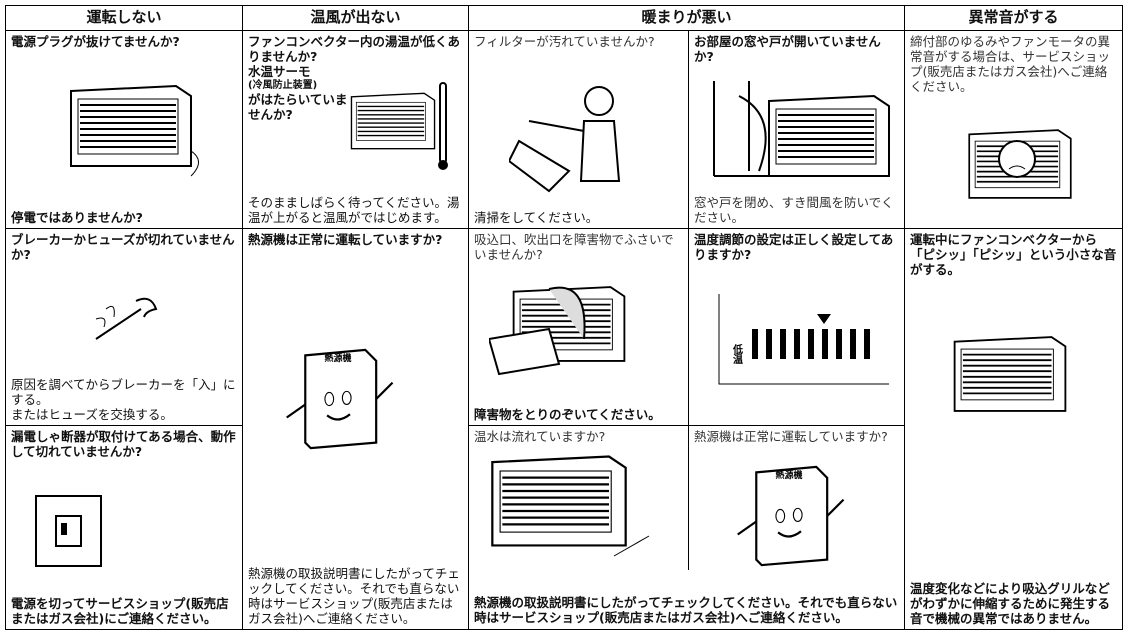  I want to click on cell: お部屋の窓や戸が開いていませんか? 窓や戸を閉め、すき間風を防いでください。, so click(796, 129).